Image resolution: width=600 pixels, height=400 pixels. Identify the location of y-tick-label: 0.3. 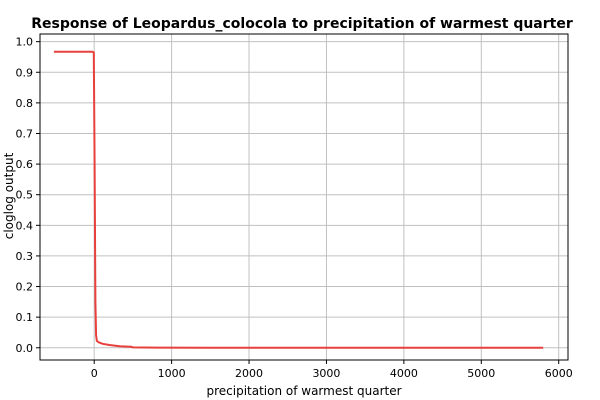
(25, 256).